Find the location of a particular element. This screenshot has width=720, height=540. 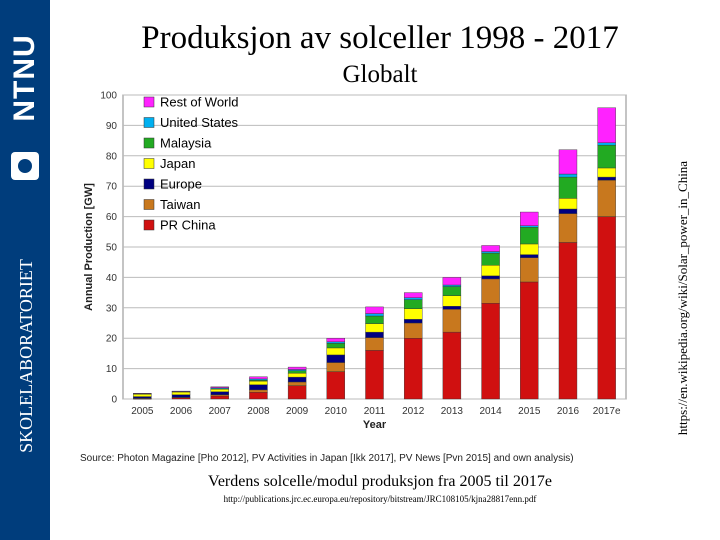

y-tick-label: 100 is located at coordinates (108, 96).